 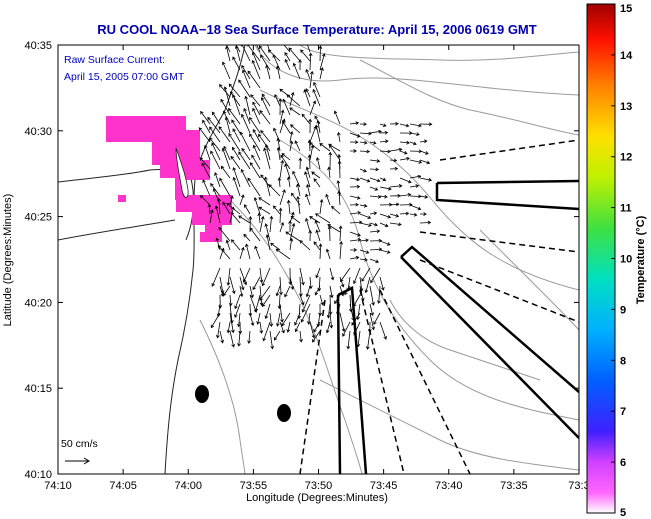 I want to click on colorbar-tick-label: 6, so click(x=623, y=463).